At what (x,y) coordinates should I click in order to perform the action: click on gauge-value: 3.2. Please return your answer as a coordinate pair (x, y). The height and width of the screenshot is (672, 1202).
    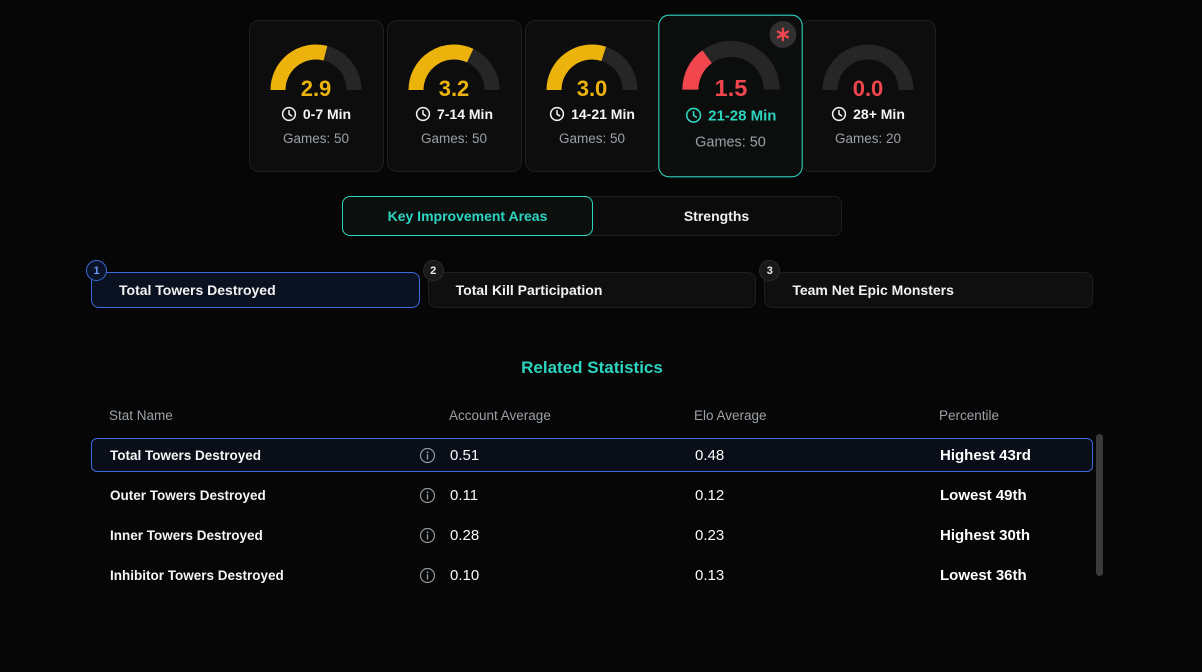
    Looking at the image, I should click on (454, 88).